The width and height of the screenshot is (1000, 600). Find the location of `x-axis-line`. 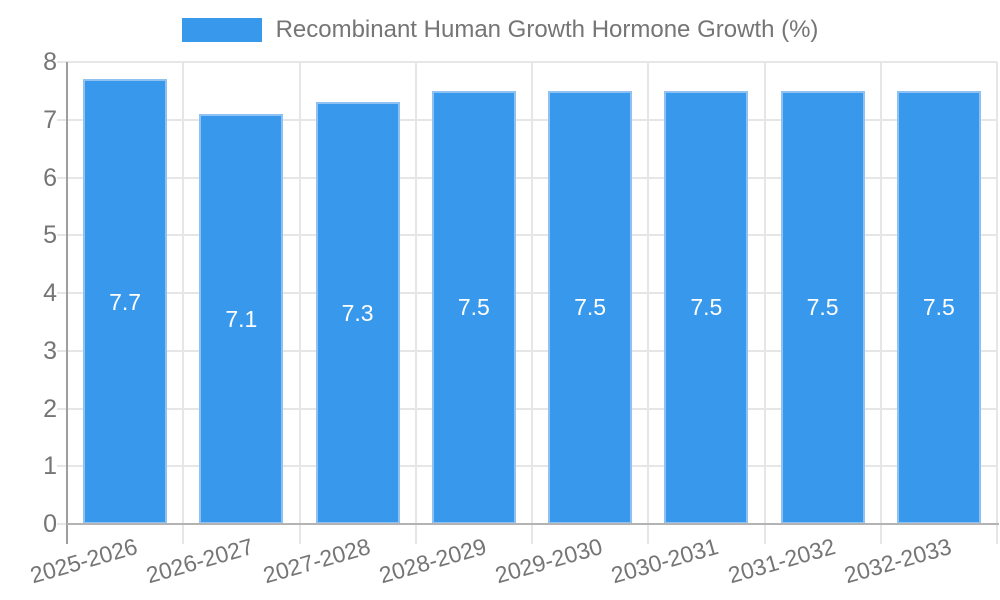

x-axis-line is located at coordinates (533, 524).